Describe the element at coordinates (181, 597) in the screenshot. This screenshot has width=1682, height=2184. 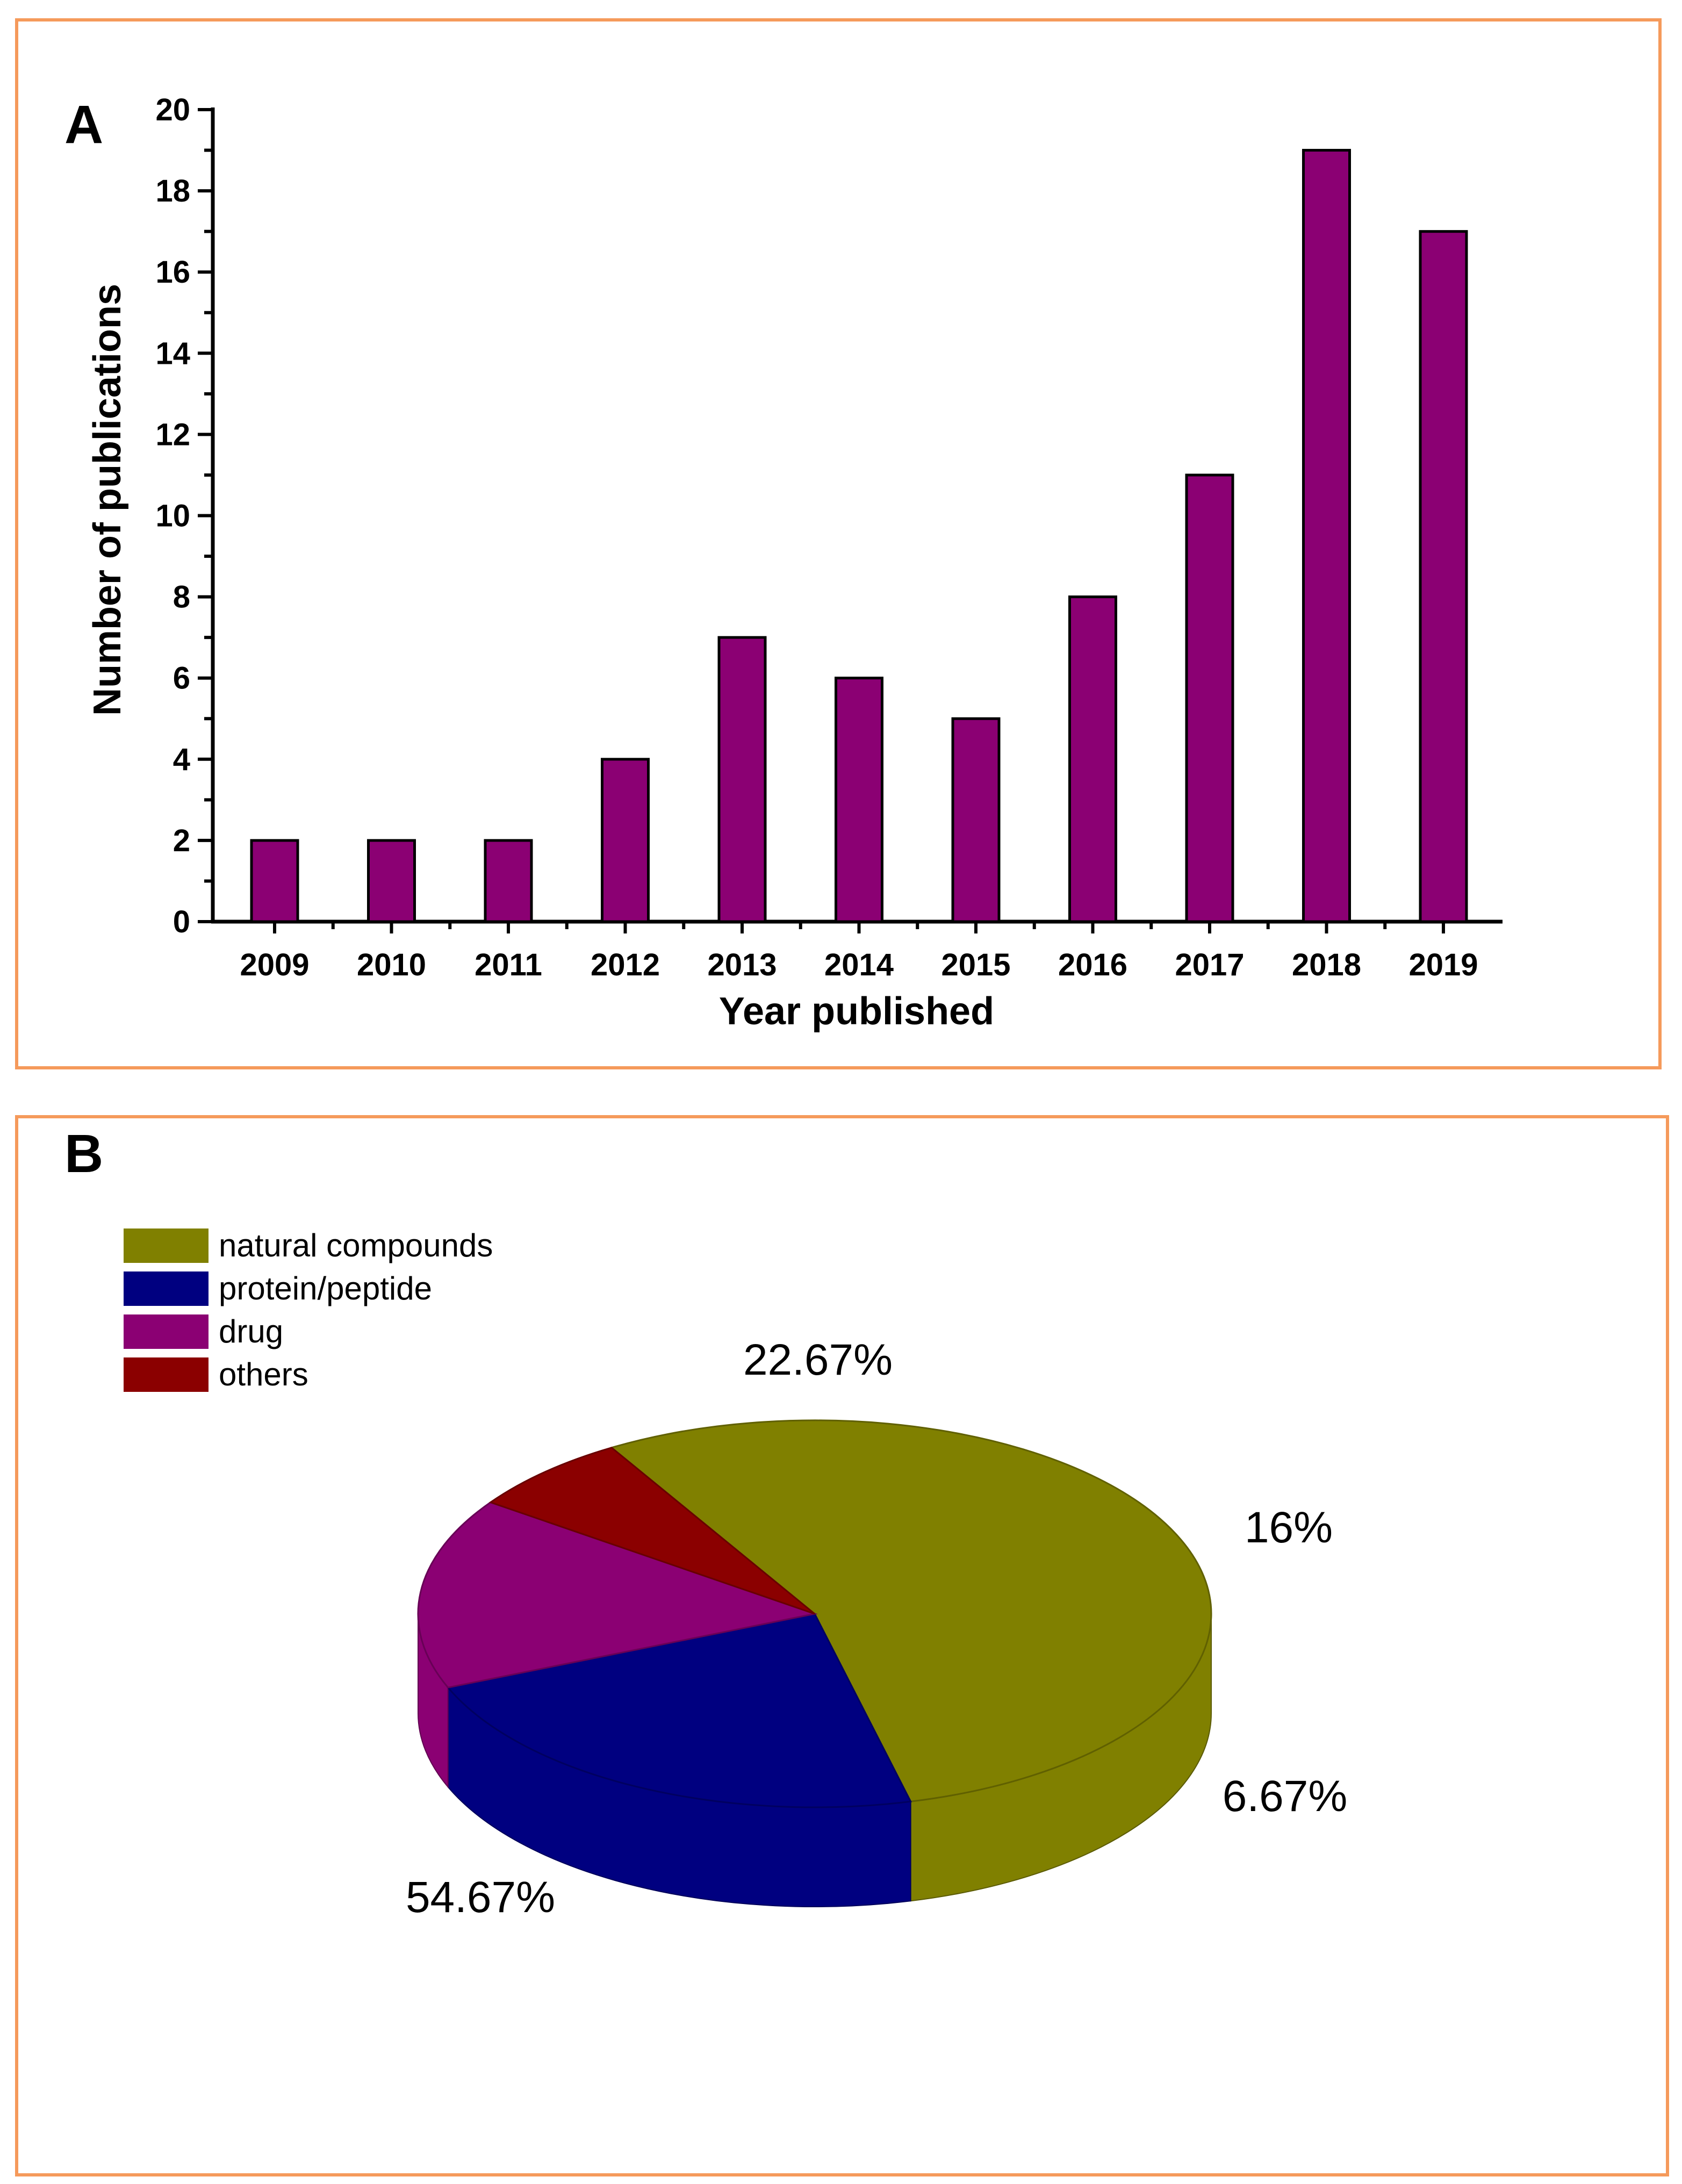
I see `y-tick-label: 8` at that location.